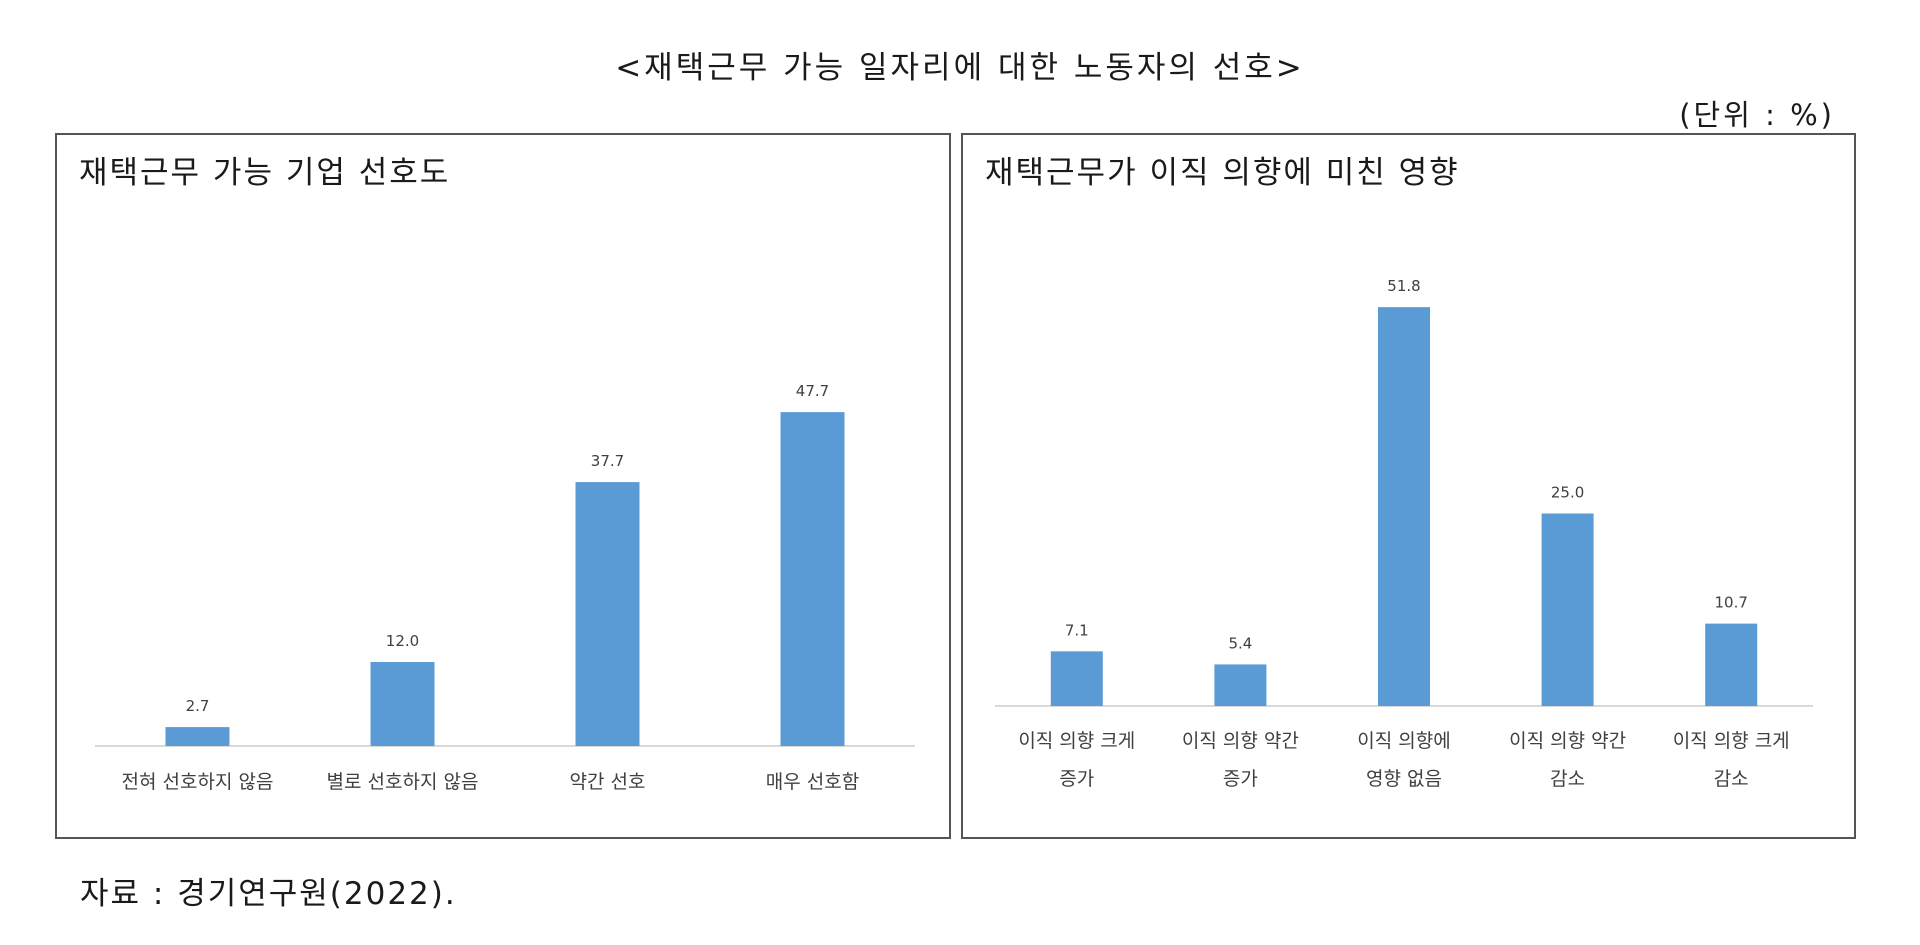 The image size is (1920, 945). I want to click on data-label: 37.7, so click(607, 461).